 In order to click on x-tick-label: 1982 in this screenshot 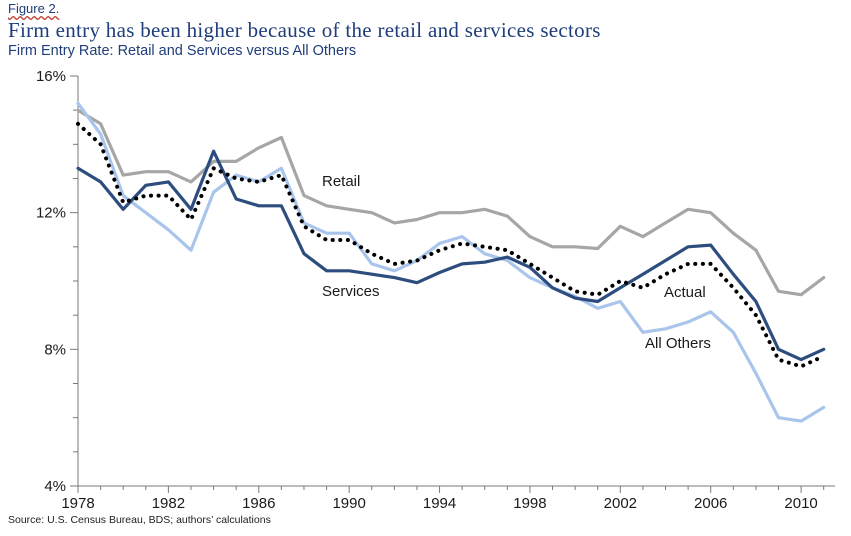, I will do `click(168, 503)`.